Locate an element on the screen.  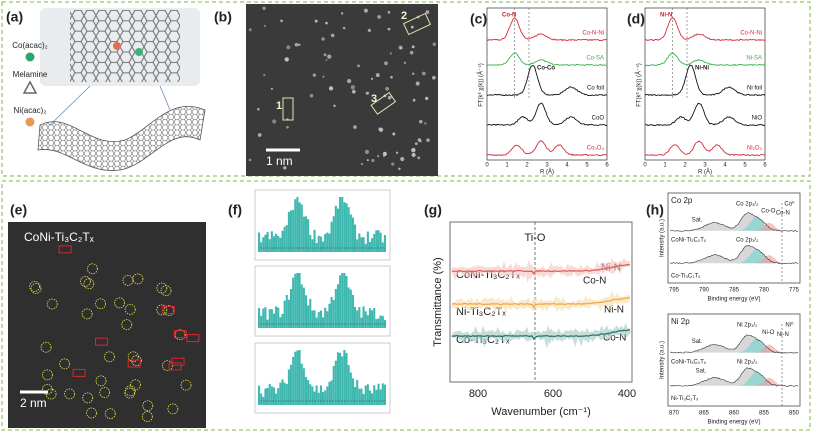
trace-label: Ni₂O₃ is located at coordinates (755, 149).